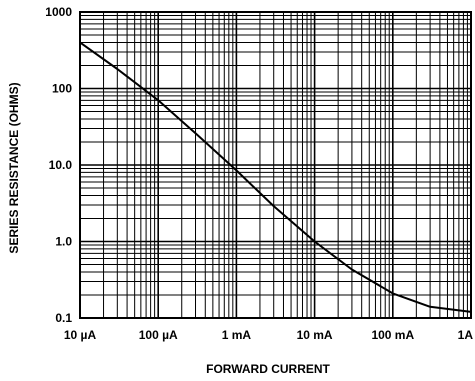 The height and width of the screenshot is (381, 475). I want to click on x-tick-label: 1A, so click(466, 335).